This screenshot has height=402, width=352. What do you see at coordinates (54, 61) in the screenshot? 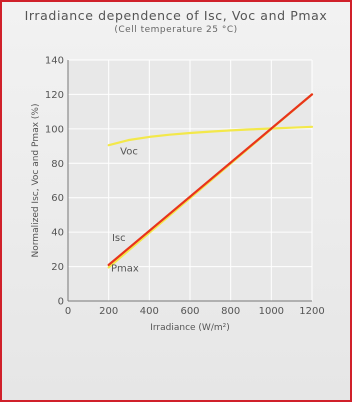
I see `y-tick-label: 140` at bounding box center [54, 61].